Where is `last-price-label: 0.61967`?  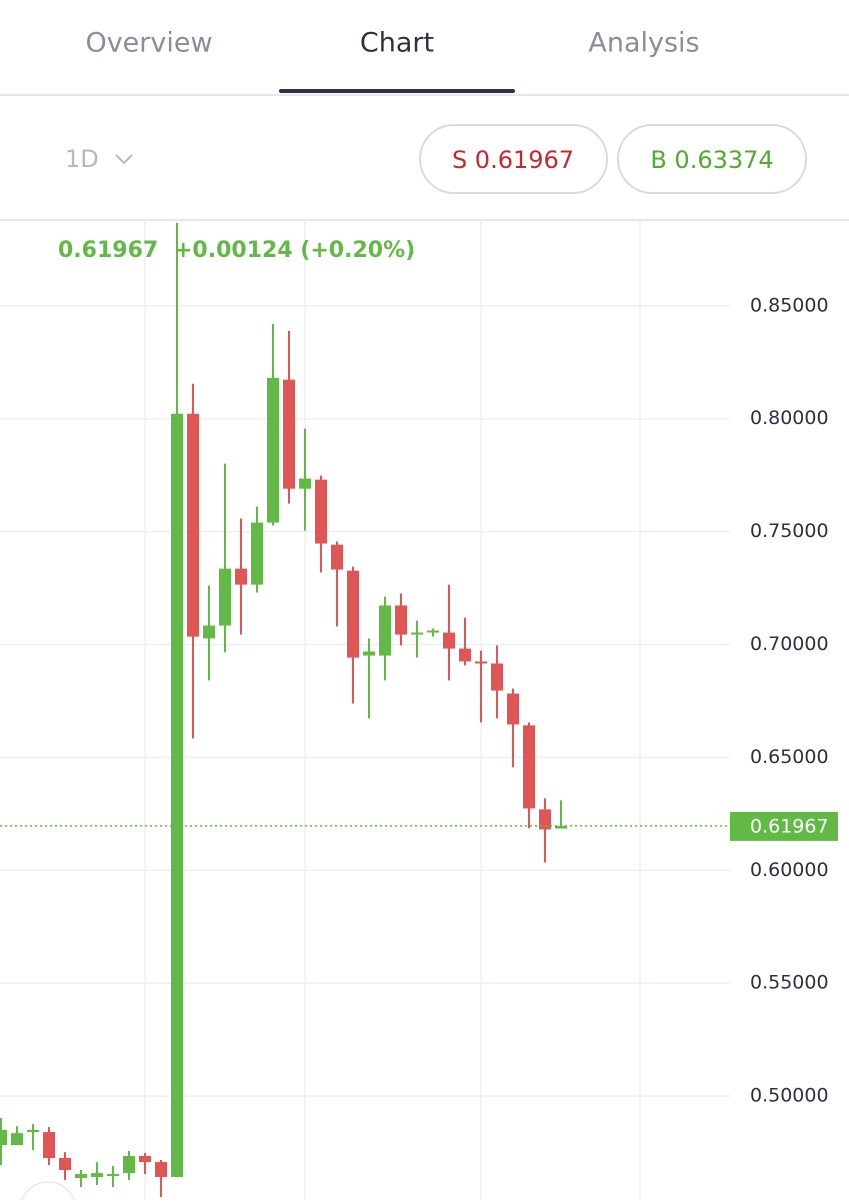 last-price-label: 0.61967 is located at coordinates (789, 826).